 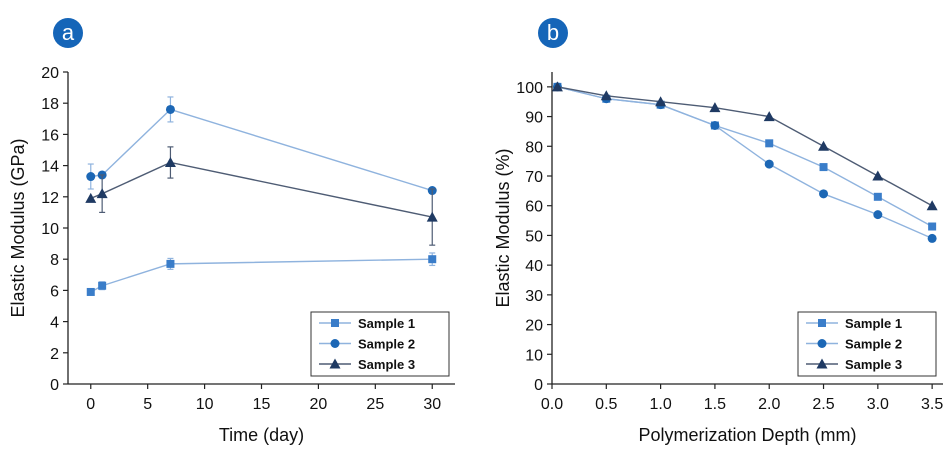 What do you see at coordinates (54, 354) in the screenshot?
I see `y-tick-label: 2` at bounding box center [54, 354].